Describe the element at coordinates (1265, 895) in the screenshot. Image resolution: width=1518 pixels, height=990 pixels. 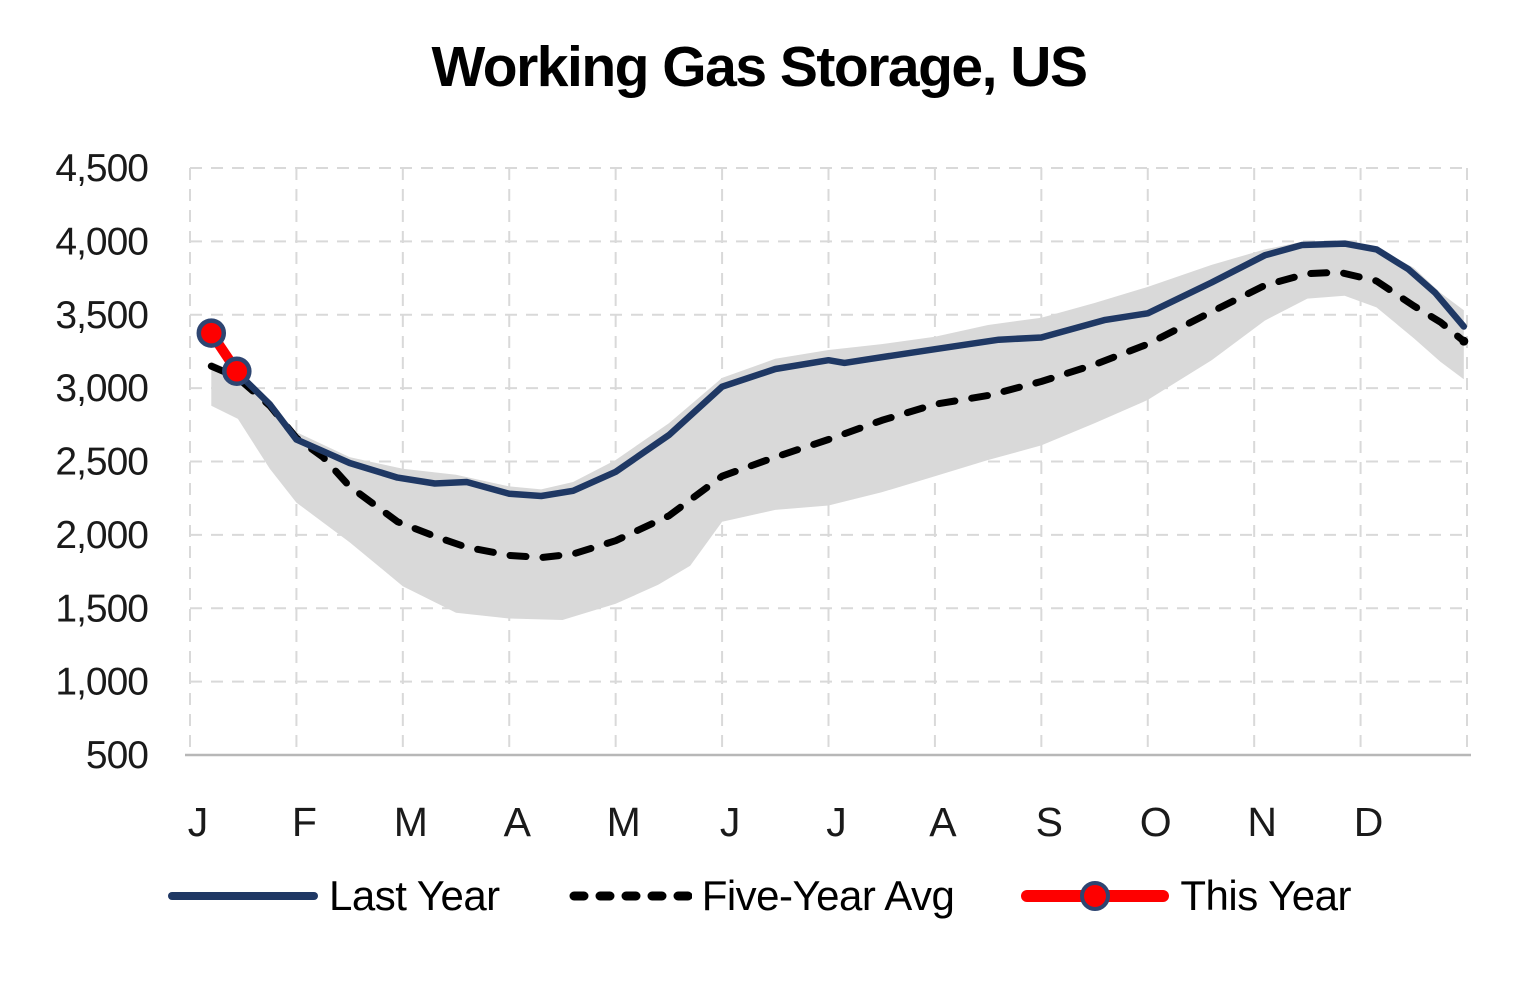
I see `legend-label-this-year: This Year` at that location.